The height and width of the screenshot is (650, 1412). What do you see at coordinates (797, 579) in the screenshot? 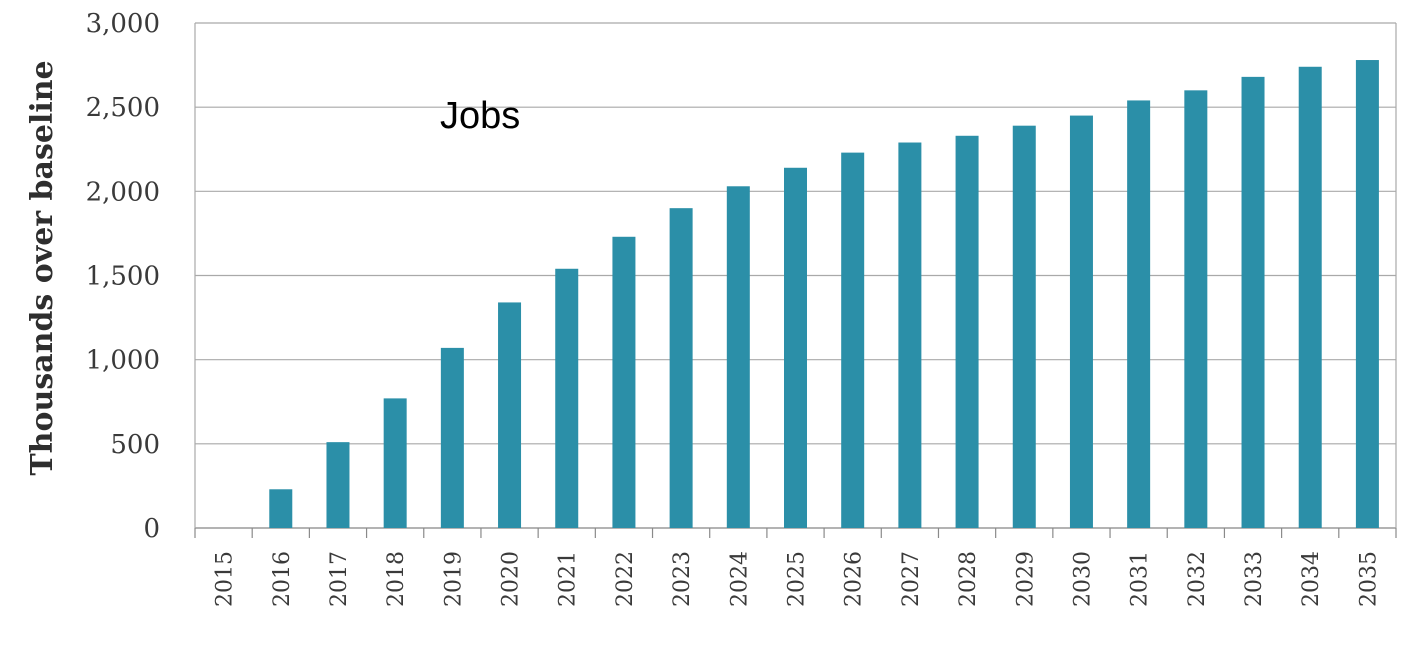
I see `x-tick-label: 2025` at bounding box center [797, 579].